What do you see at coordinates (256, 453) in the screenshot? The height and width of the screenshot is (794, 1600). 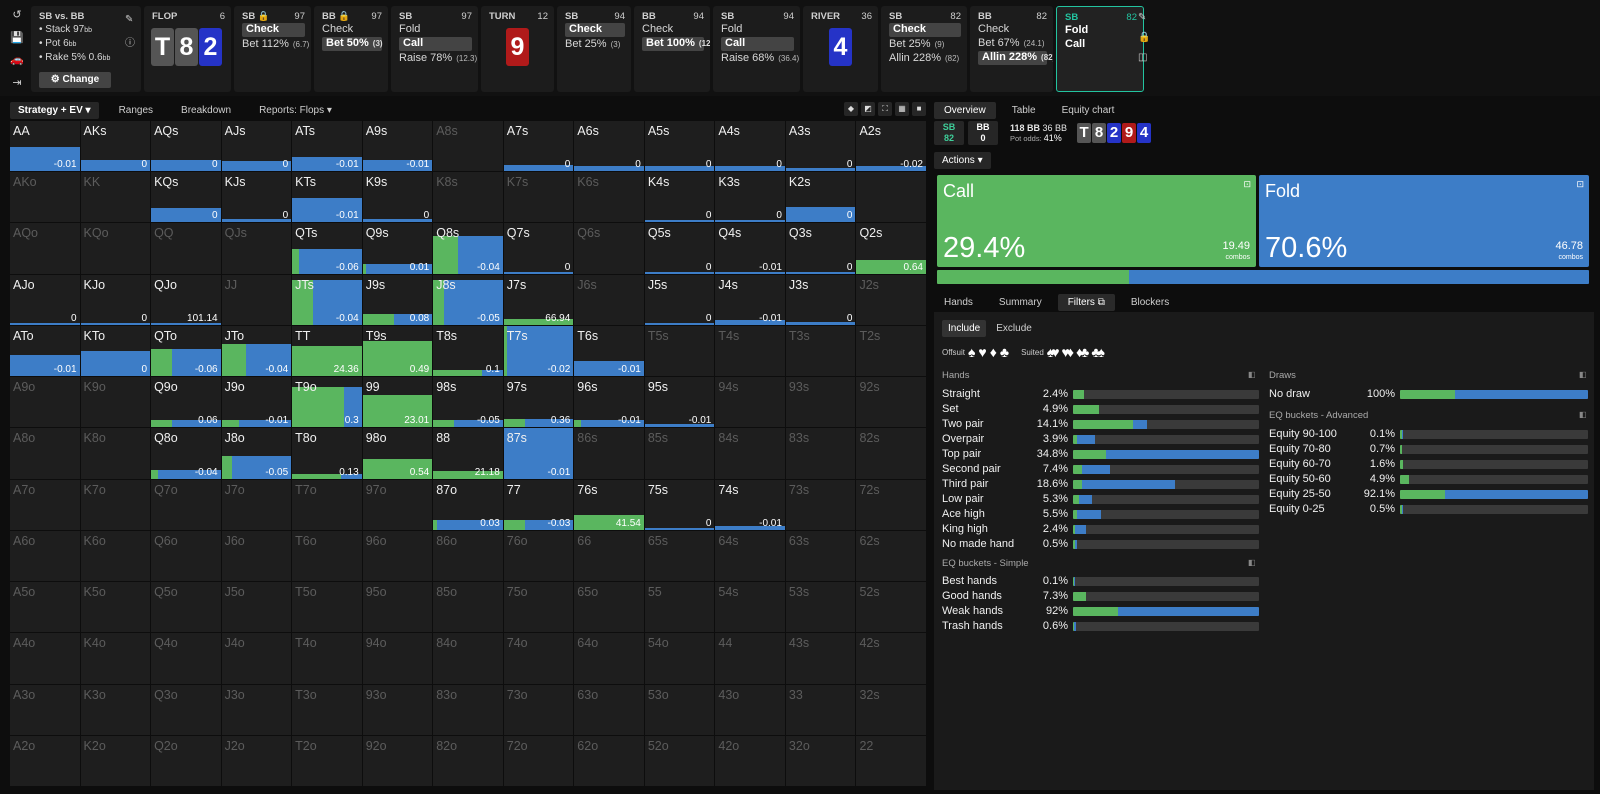 I see `hand-cell: J8o -0.05` at bounding box center [256, 453].